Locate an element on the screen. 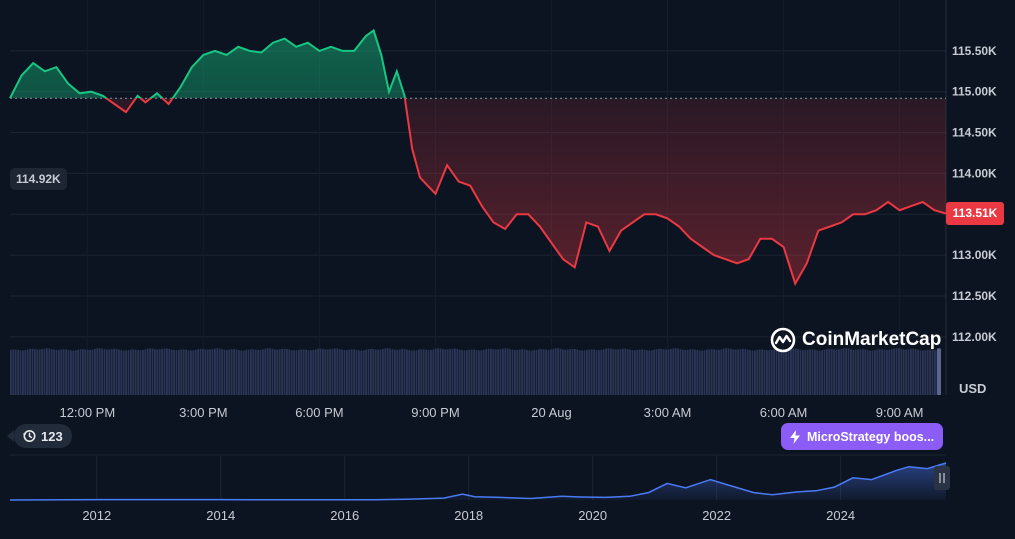  x-tick-label: 3:00 AM is located at coordinates (668, 412).